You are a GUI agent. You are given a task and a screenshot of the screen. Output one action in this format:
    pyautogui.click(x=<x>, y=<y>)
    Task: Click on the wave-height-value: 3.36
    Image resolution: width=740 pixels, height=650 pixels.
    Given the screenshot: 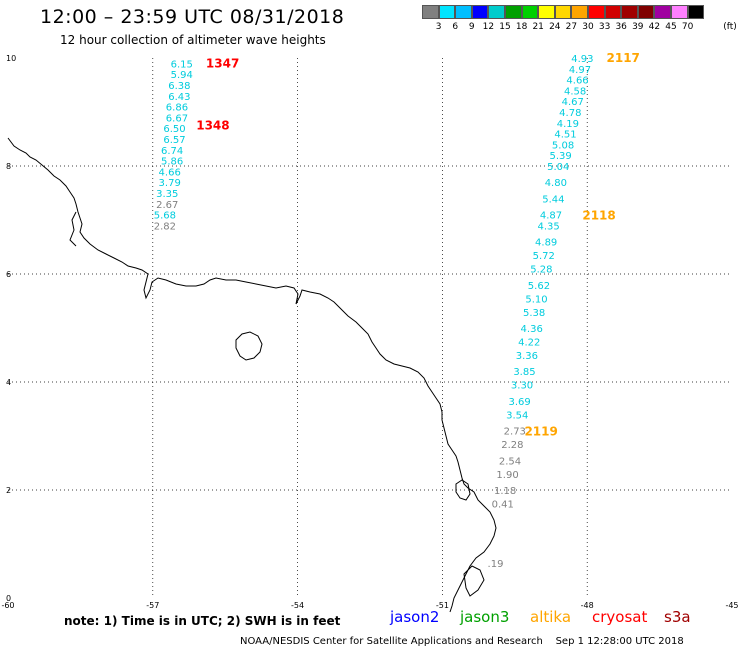 What is the action you would take?
    pyautogui.click(x=527, y=356)
    